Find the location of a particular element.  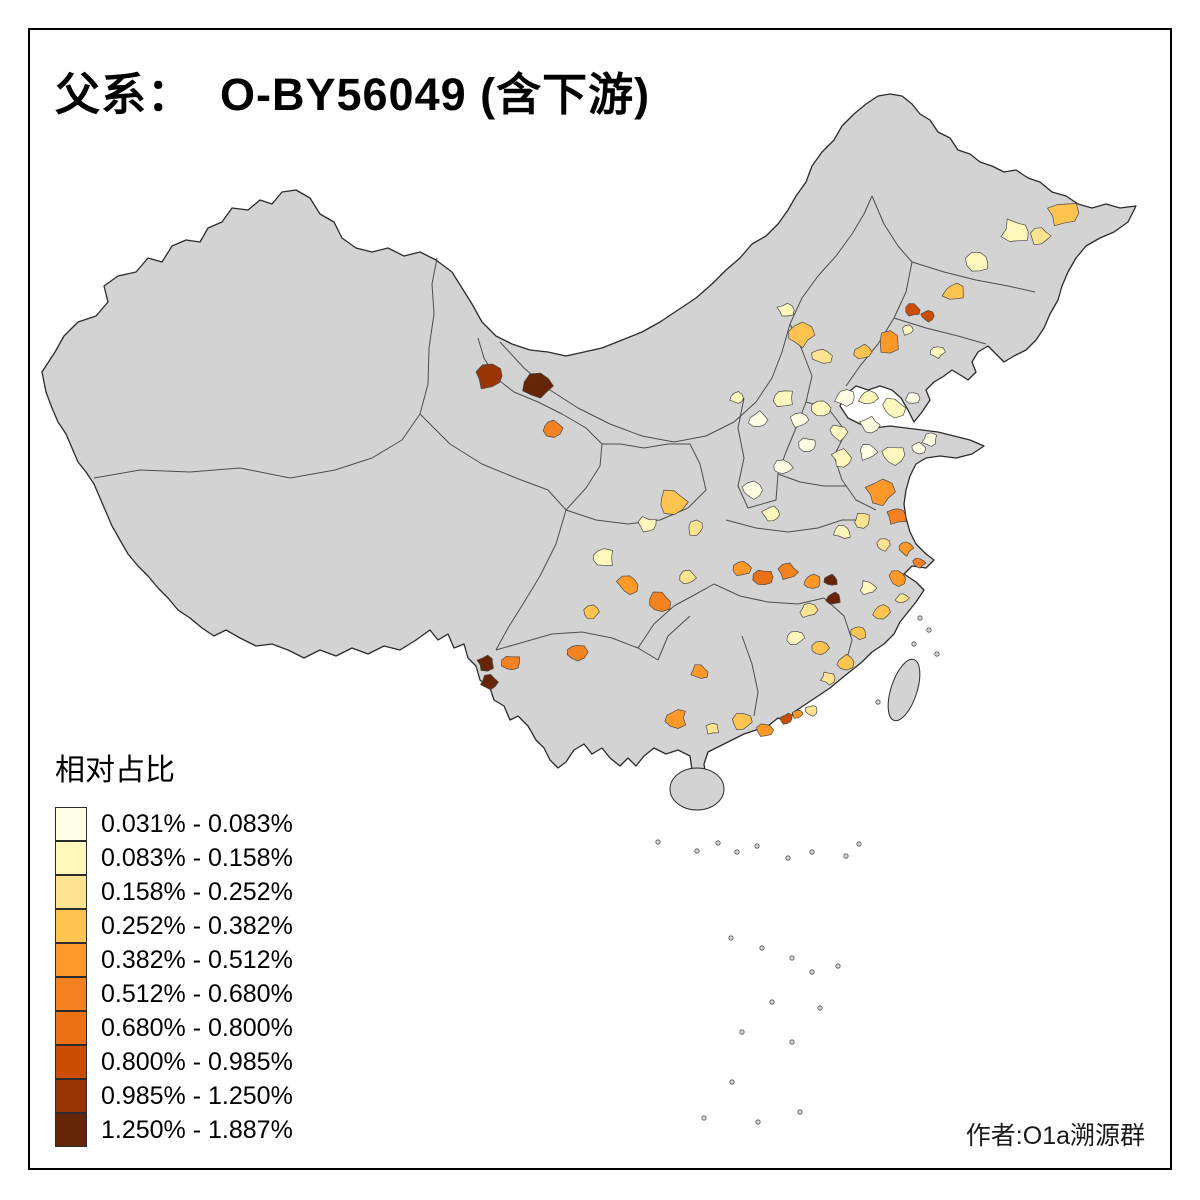

hainan-island is located at coordinates (697, 789).